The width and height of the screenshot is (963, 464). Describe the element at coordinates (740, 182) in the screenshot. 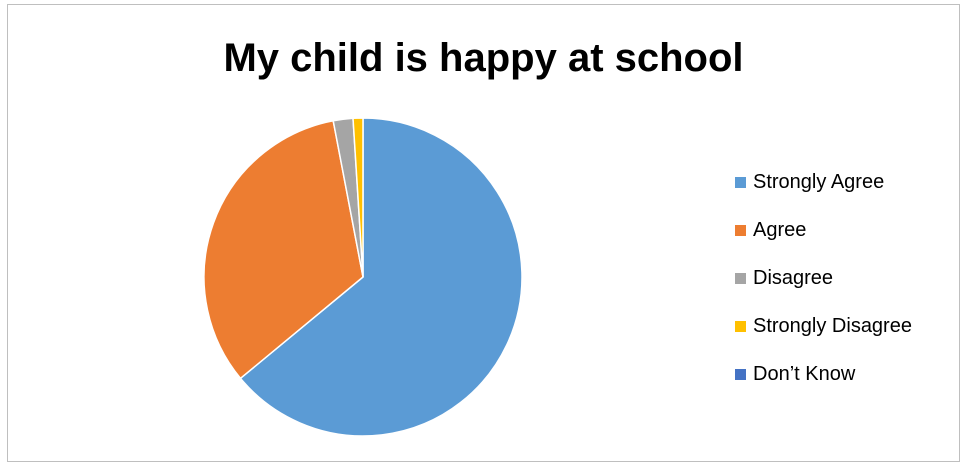

I see `legend-swatch-strongly-agree` at that location.